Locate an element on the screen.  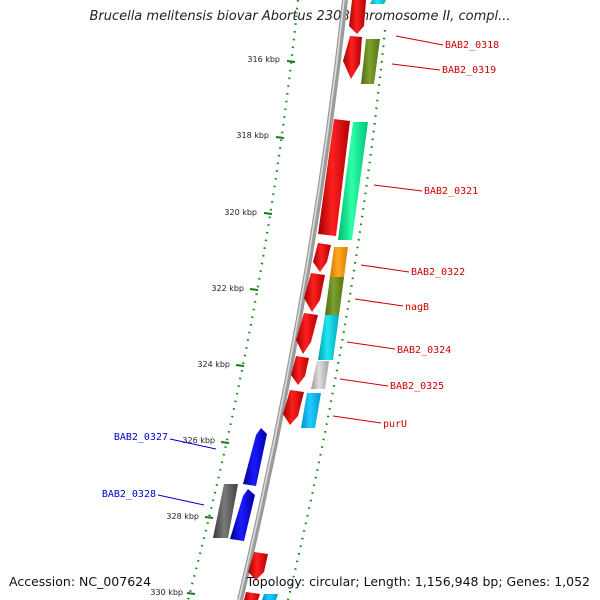
tick-318kbp: 318 kbp is located at coordinates (260, 135).